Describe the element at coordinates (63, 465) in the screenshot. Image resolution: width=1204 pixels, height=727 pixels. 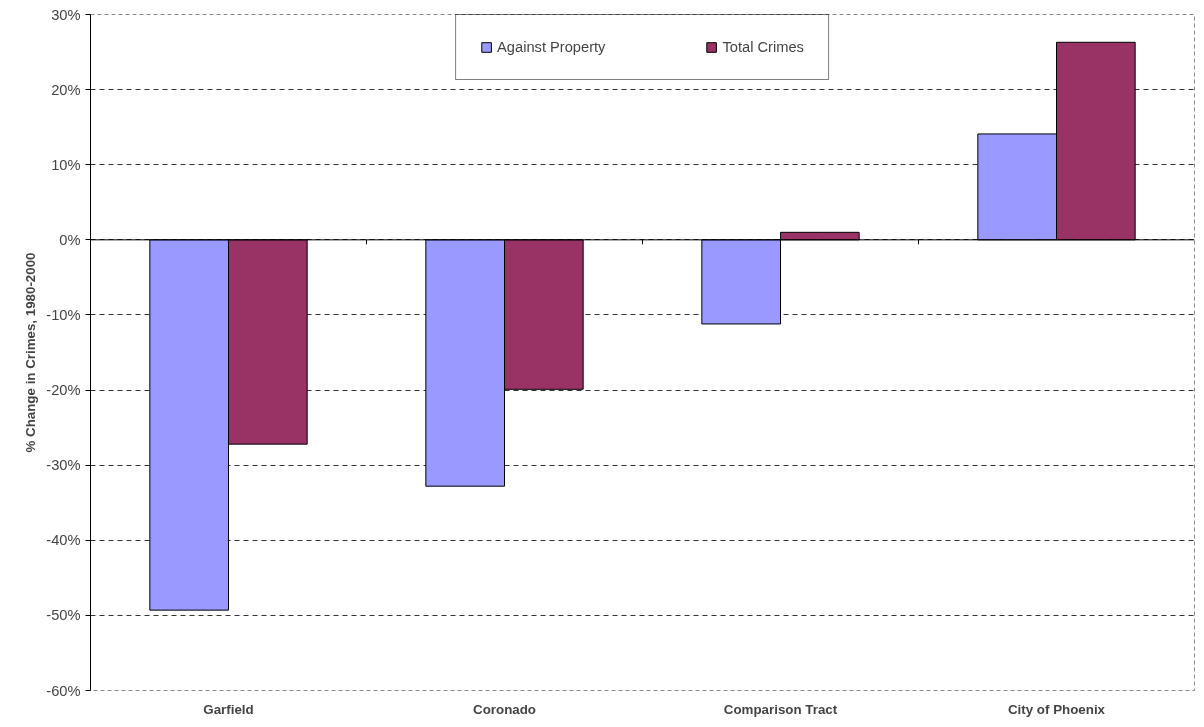
I see `y-tick-label: -30%` at that location.